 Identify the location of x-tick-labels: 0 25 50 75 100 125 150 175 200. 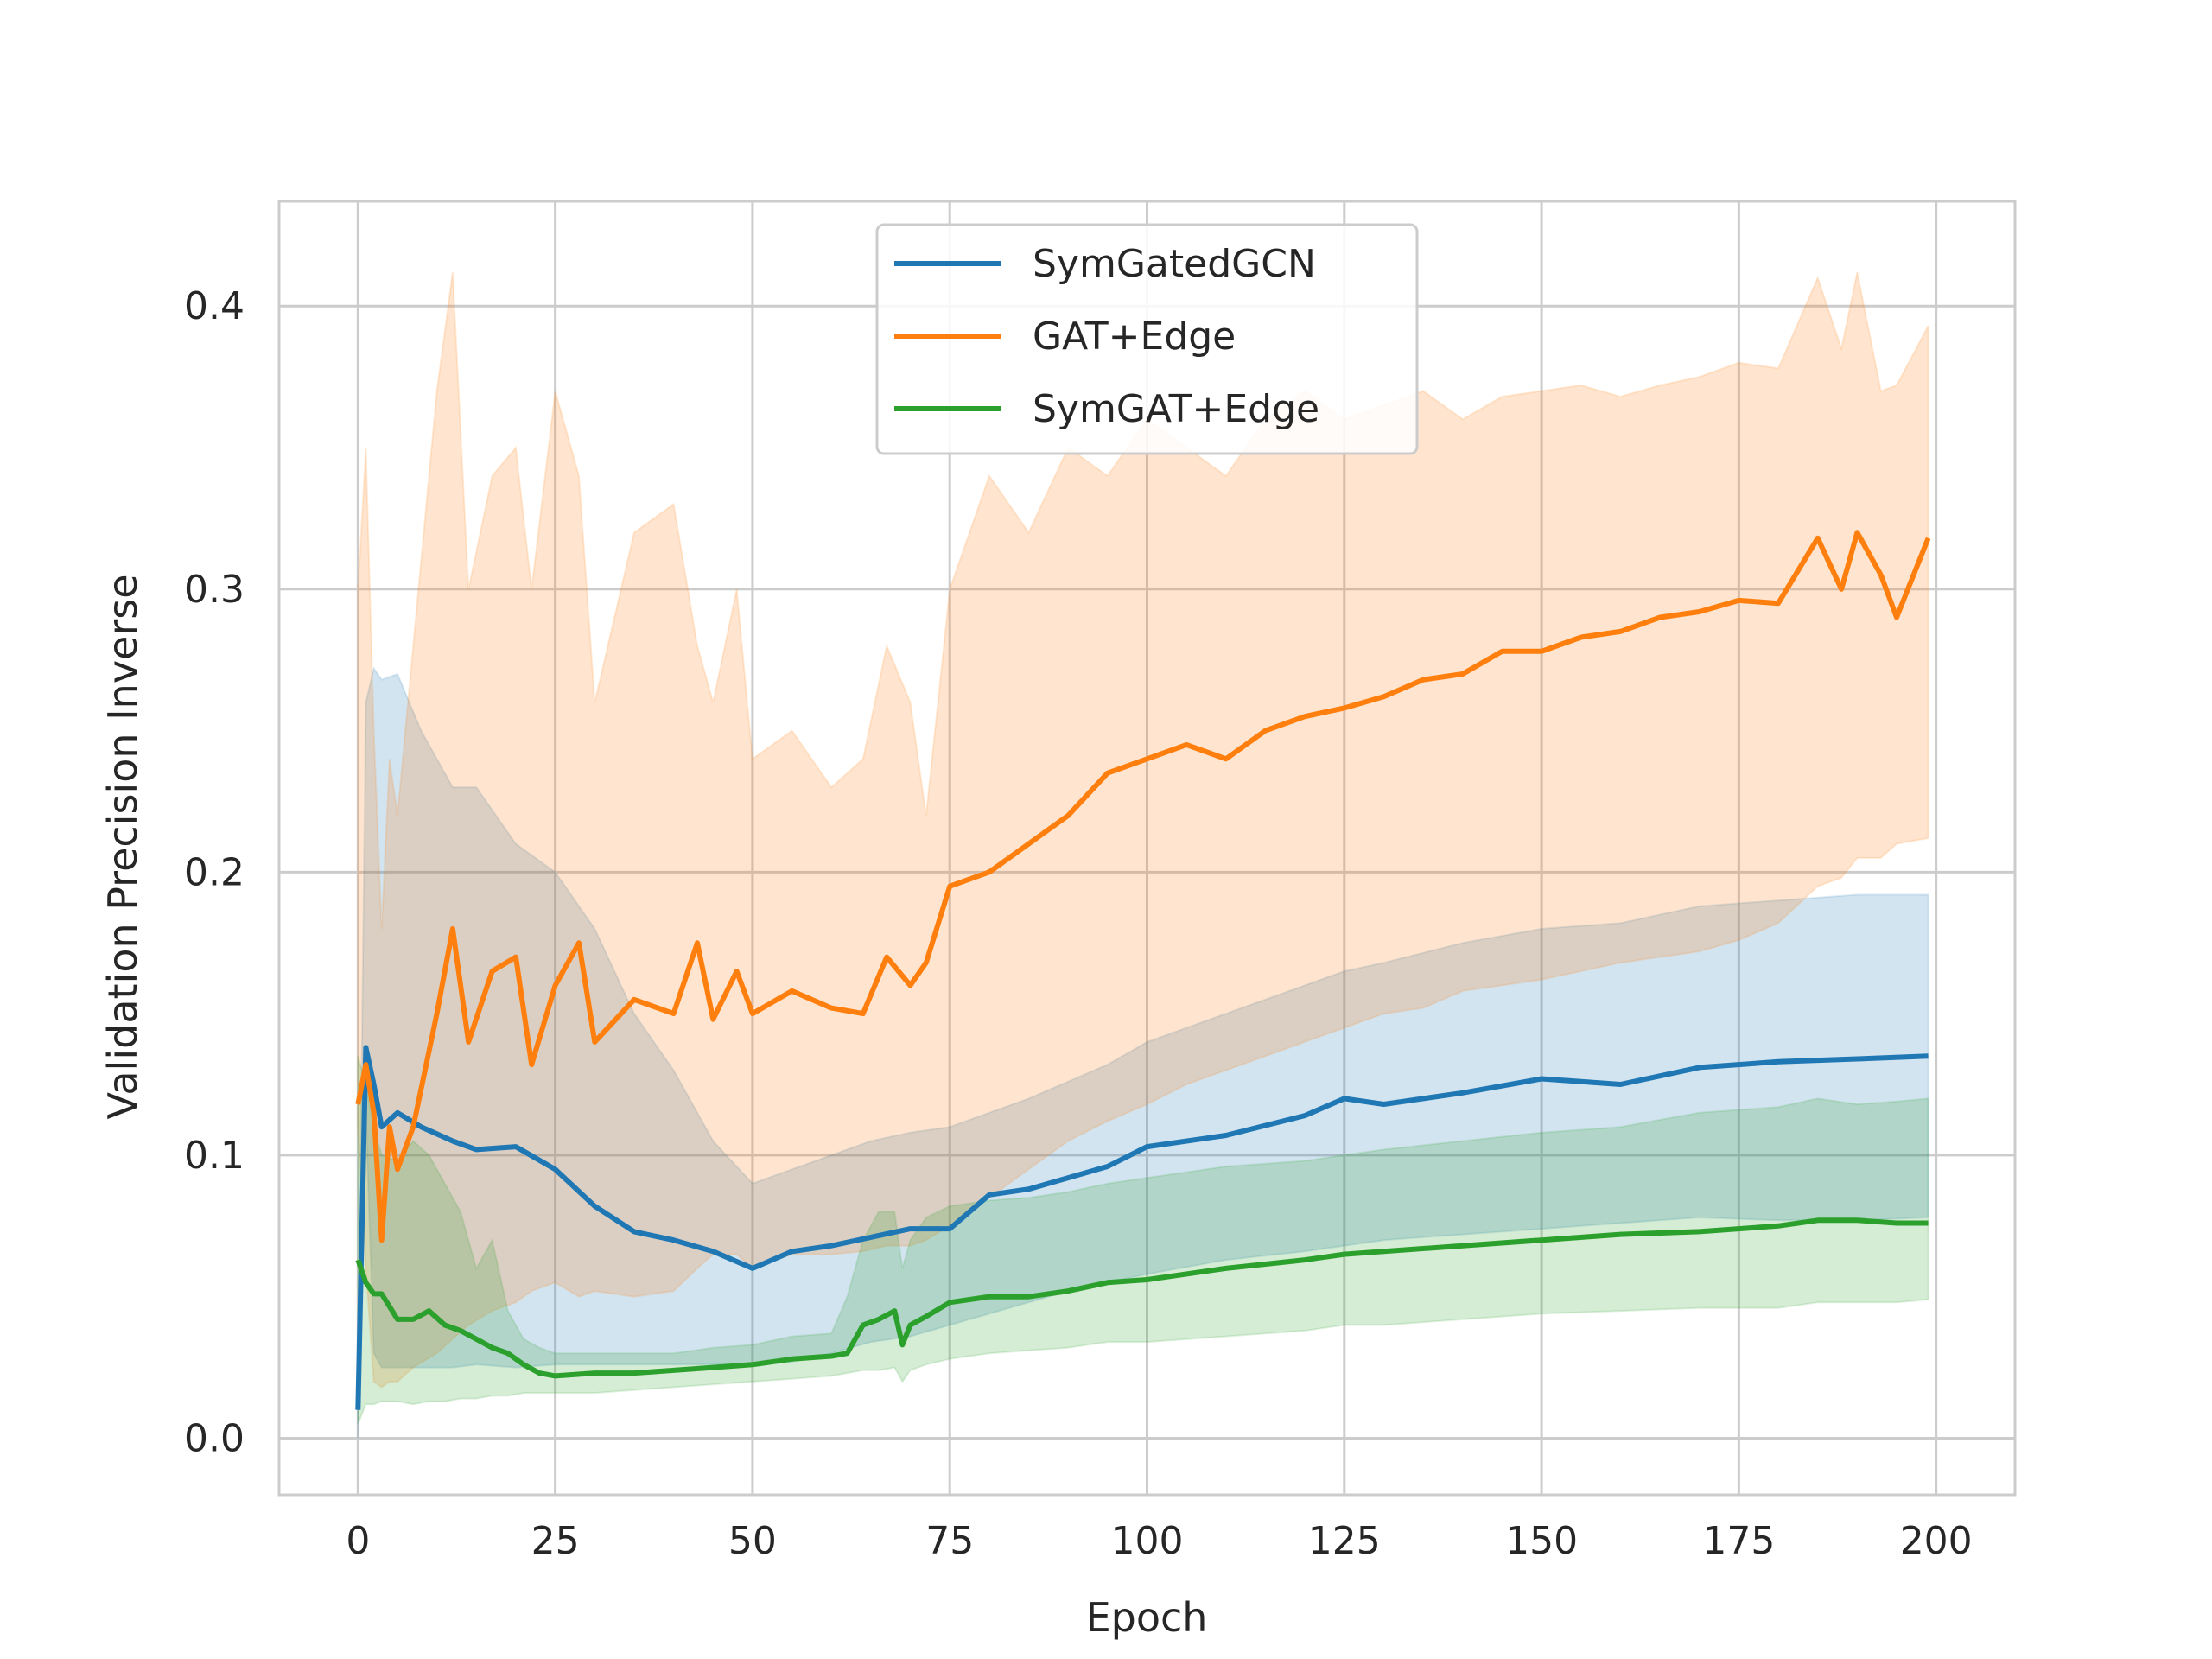
(1159, 1541).